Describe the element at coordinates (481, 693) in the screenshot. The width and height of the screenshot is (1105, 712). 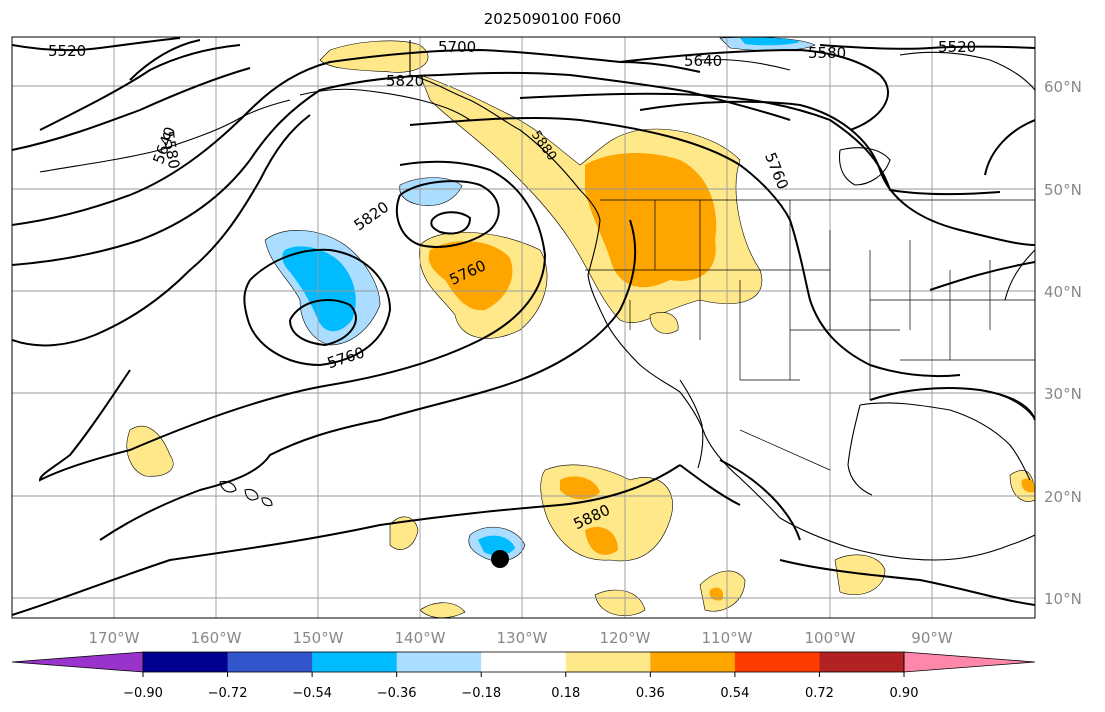
I see `colorbar-tick-label: −0.18` at that location.